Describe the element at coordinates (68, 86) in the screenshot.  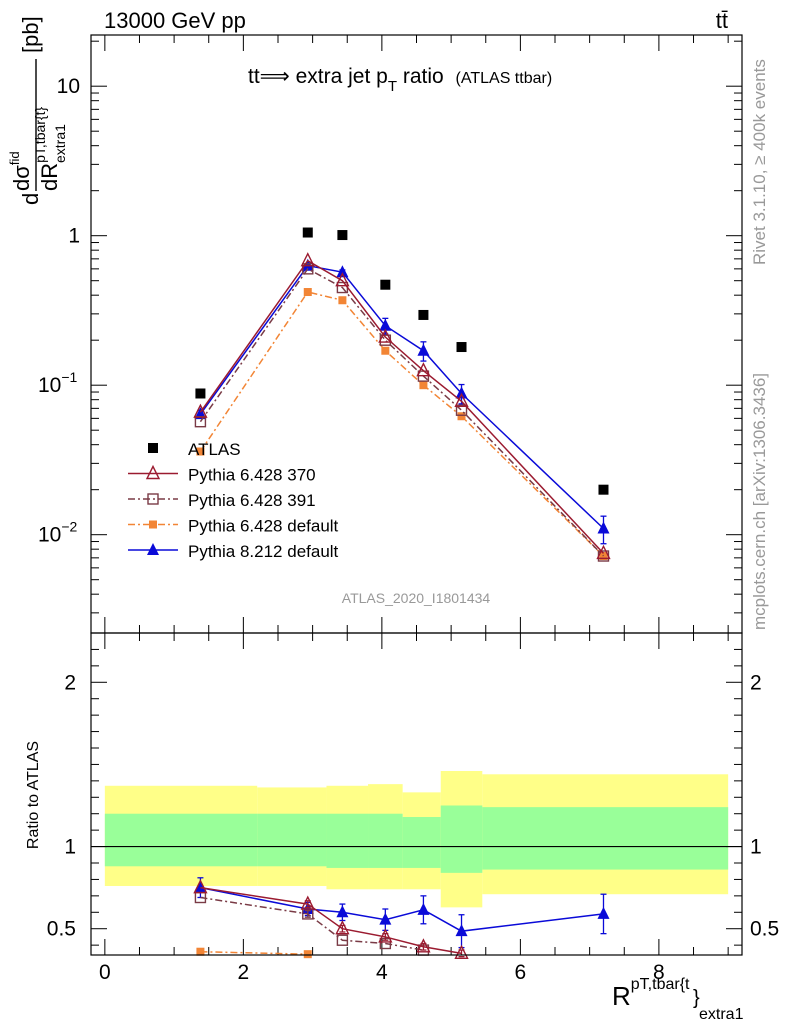
I see `main-y-tick-label: 10` at that location.